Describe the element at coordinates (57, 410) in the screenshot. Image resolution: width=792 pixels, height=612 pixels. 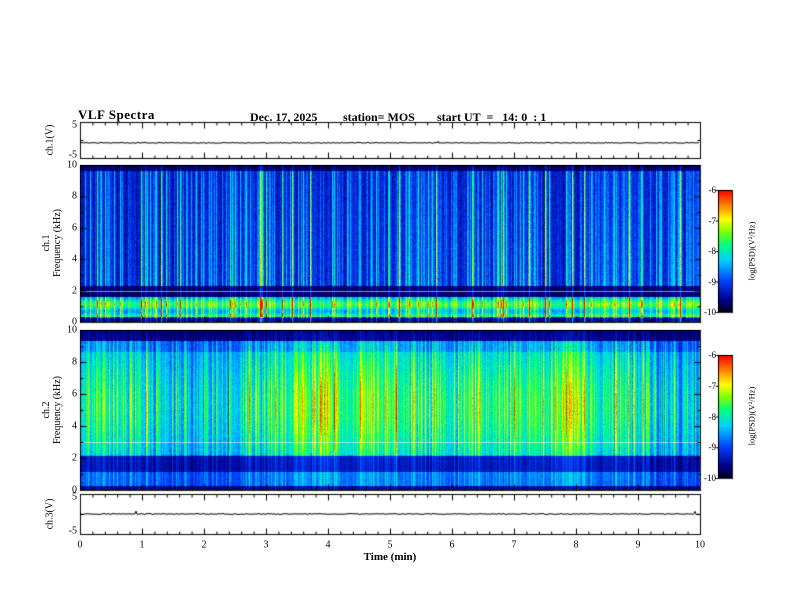
I see `ch2-axis-label-line2: Frequency (kHz)` at that location.